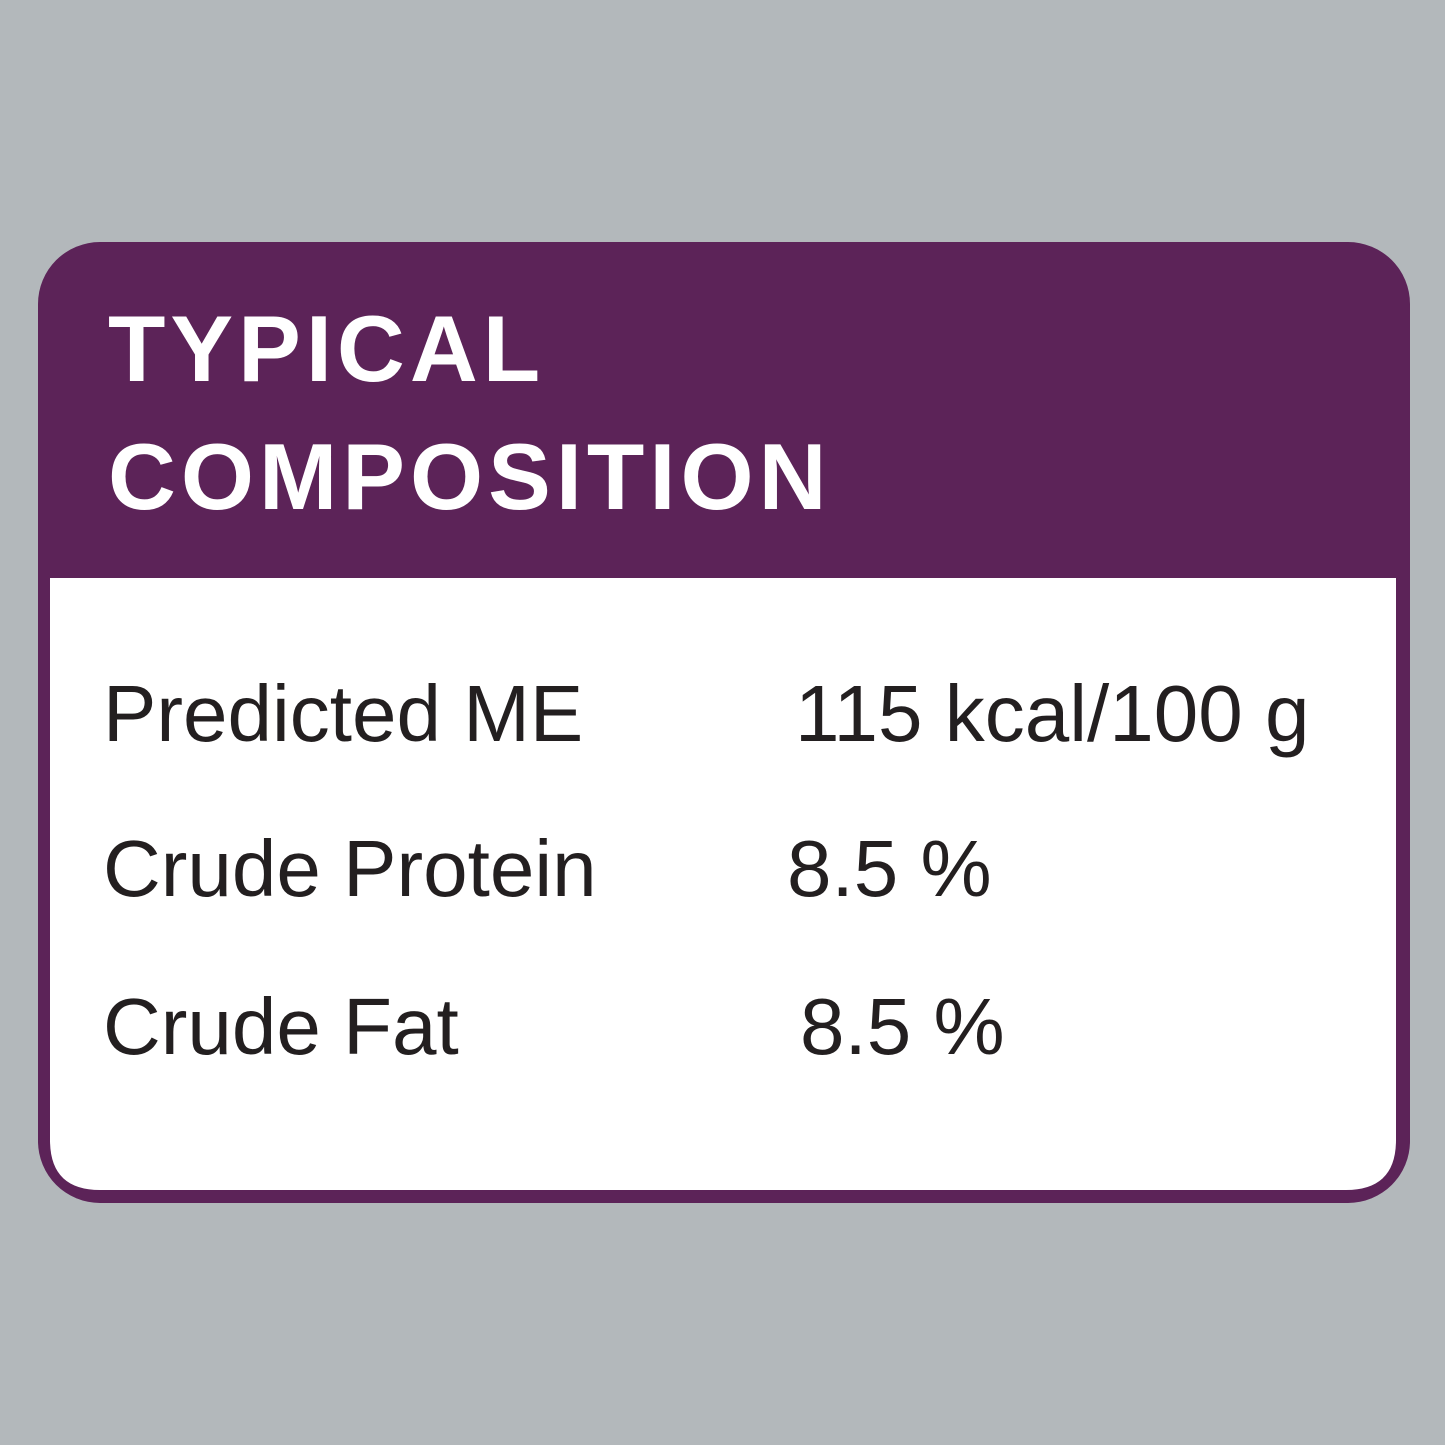  What do you see at coordinates (350, 868) in the screenshot?
I see `row-label: Crude Protein` at bounding box center [350, 868].